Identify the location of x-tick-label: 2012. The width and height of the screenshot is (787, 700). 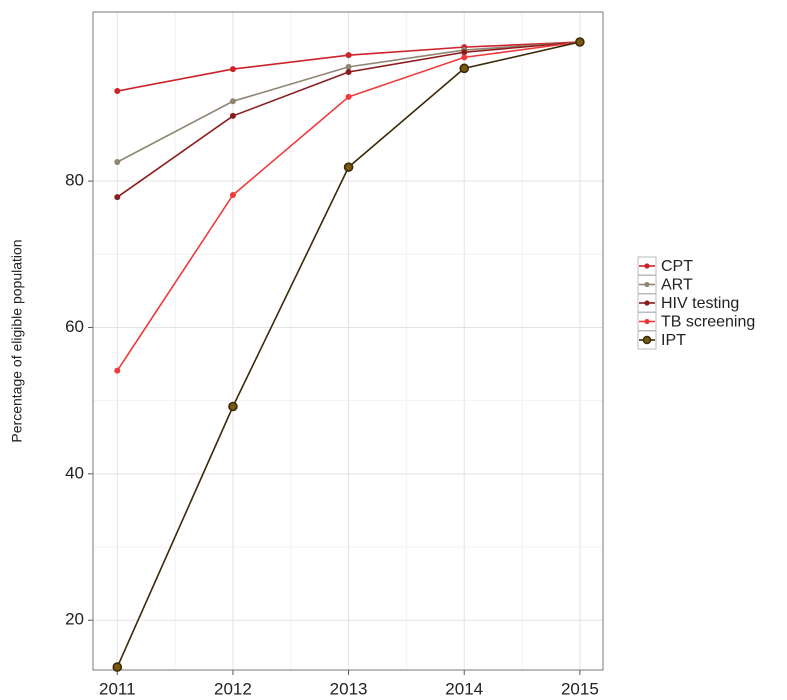
(233, 688).